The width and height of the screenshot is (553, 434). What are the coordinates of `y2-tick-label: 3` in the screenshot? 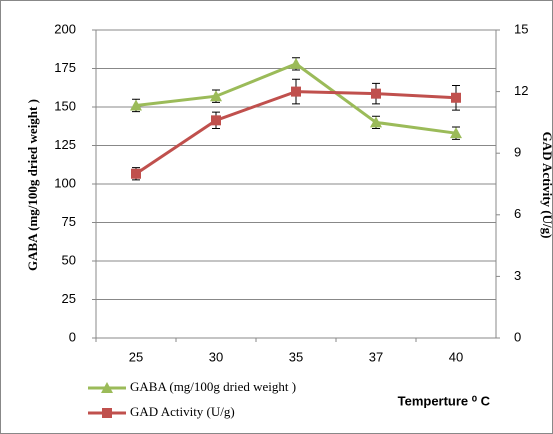 It's located at (517, 275).